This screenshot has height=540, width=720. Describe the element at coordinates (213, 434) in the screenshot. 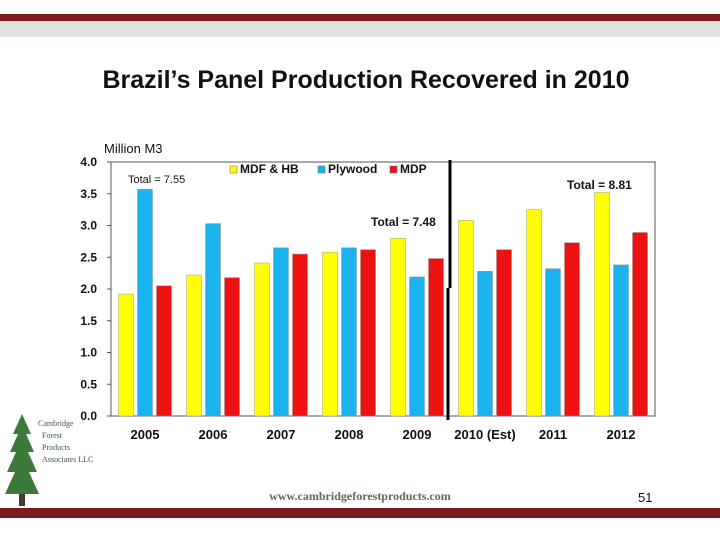

I see `x-tick-label: 2006` at that location.